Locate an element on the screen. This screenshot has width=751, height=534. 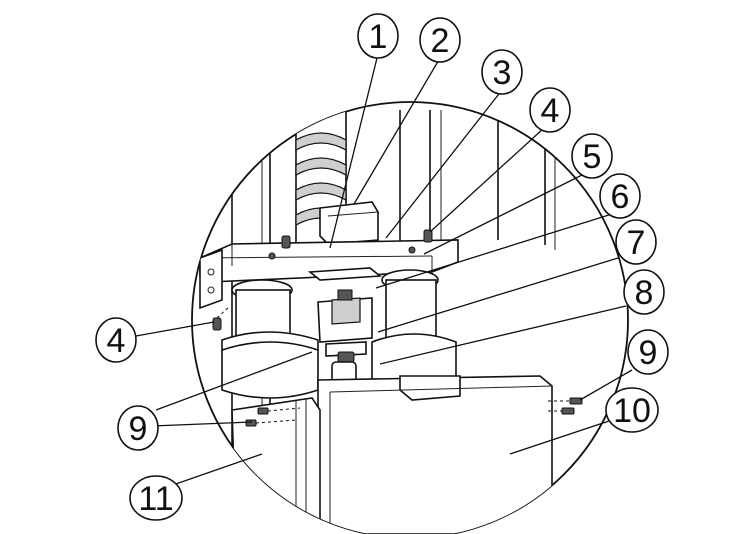
callout-8-label: 8 is located at coordinates (644, 293).